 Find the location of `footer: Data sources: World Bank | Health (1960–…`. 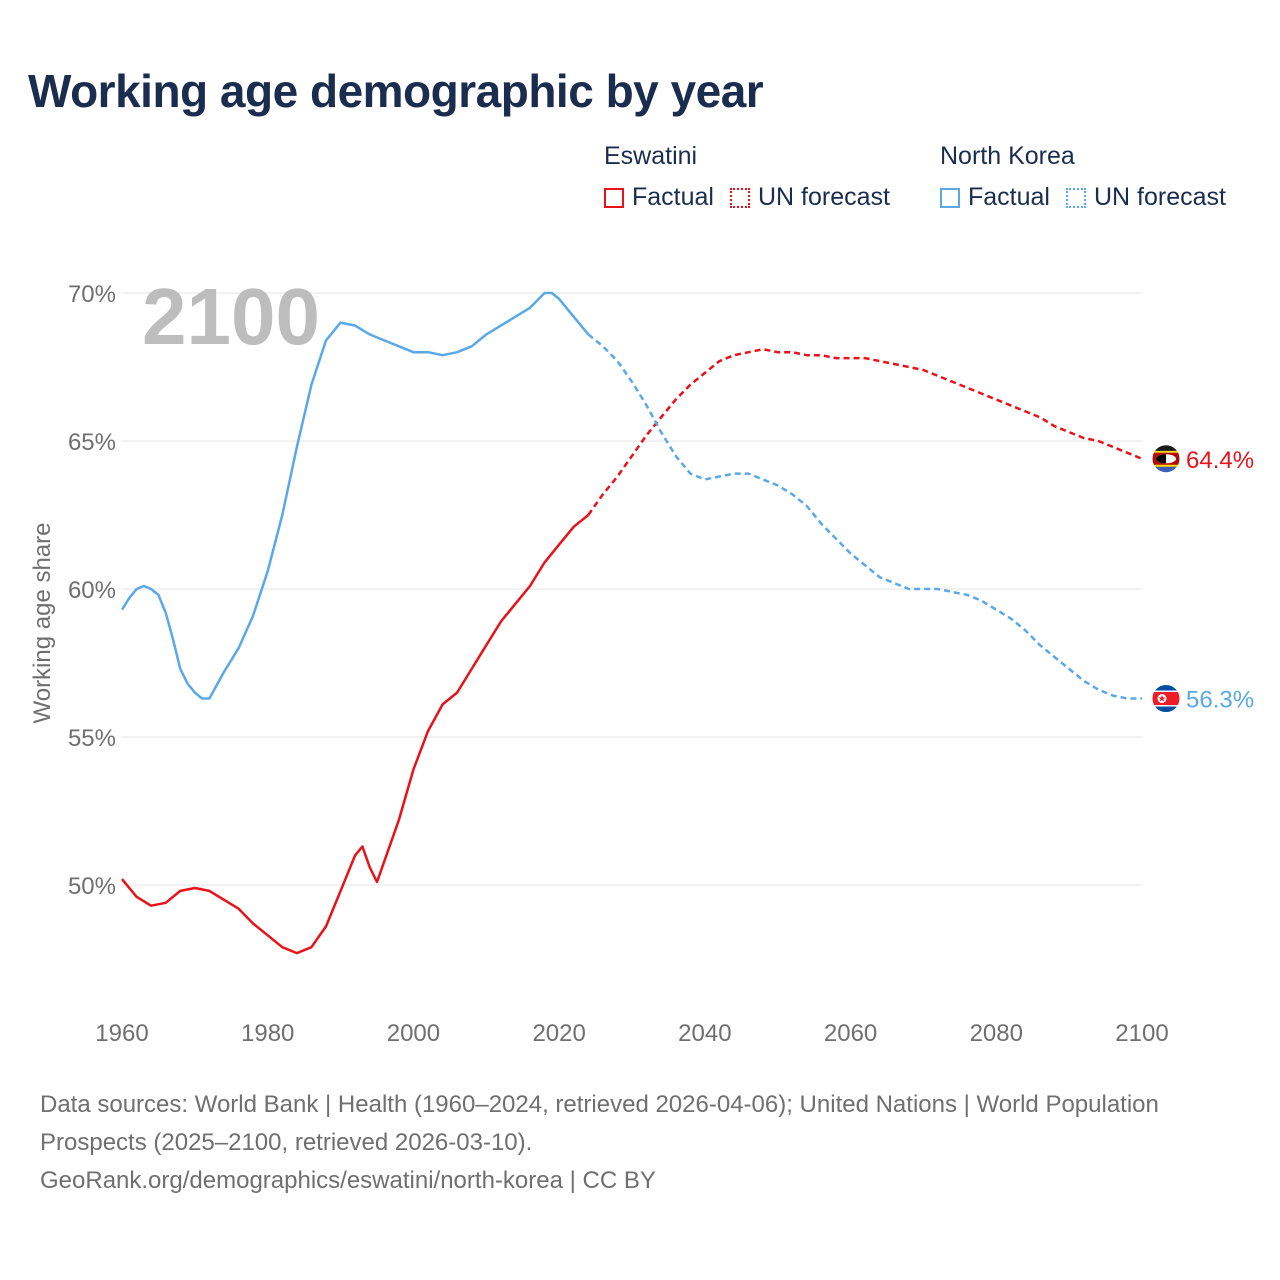

footer: Data sources: World Bank | Health (1960–… is located at coordinates (640, 1143).